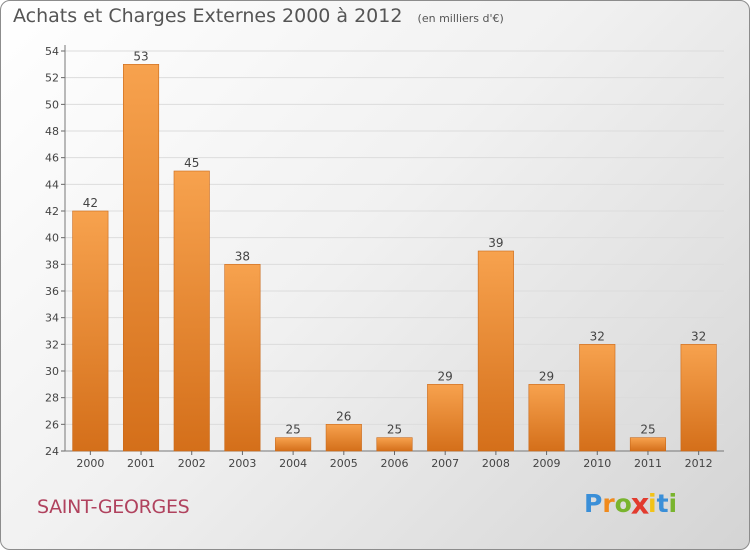 The image size is (750, 550). I want to click on y-tick-label: 46, so click(52, 158).